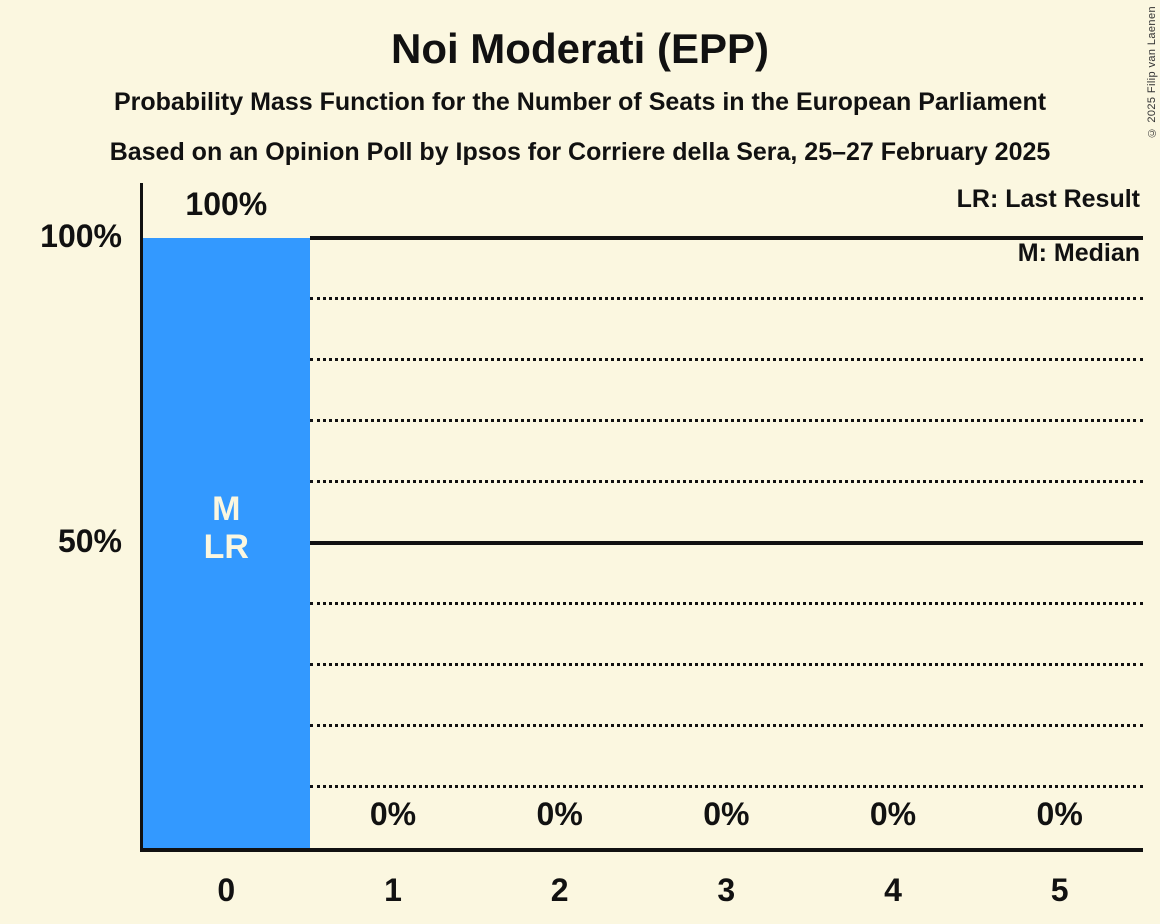 The width and height of the screenshot is (1160, 924). I want to click on annotation-line-m: M, so click(226, 509).